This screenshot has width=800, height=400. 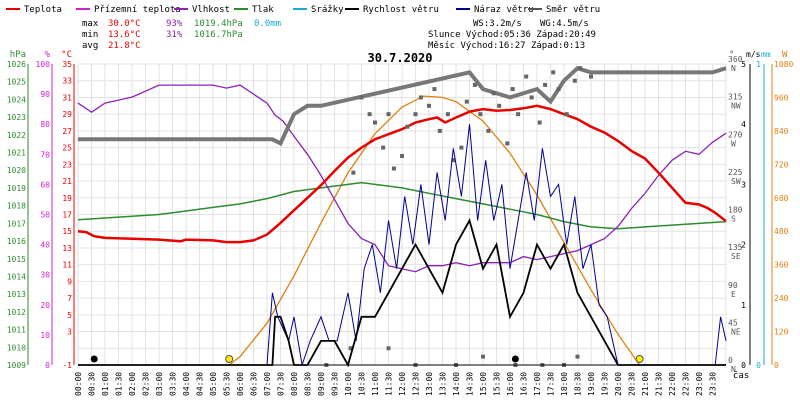 What do you see at coordinates (213, 384) in the screenshot?
I see `x-tick-label: 05:00` at bounding box center [213, 384].